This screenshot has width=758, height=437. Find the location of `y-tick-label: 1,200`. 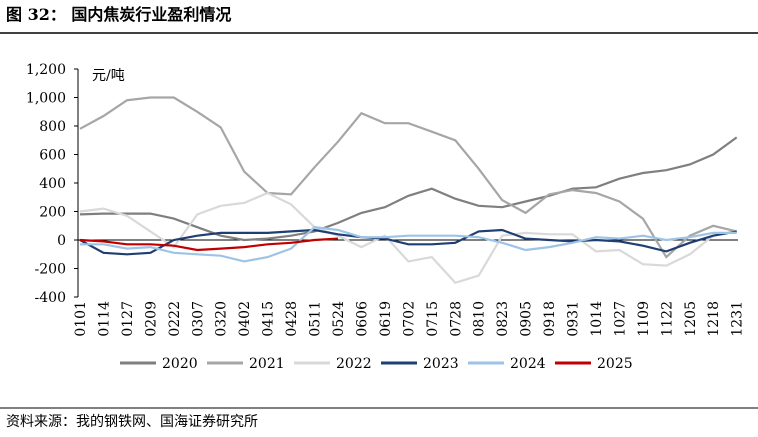

y-tick-label: 1,200 is located at coordinates (46, 70).